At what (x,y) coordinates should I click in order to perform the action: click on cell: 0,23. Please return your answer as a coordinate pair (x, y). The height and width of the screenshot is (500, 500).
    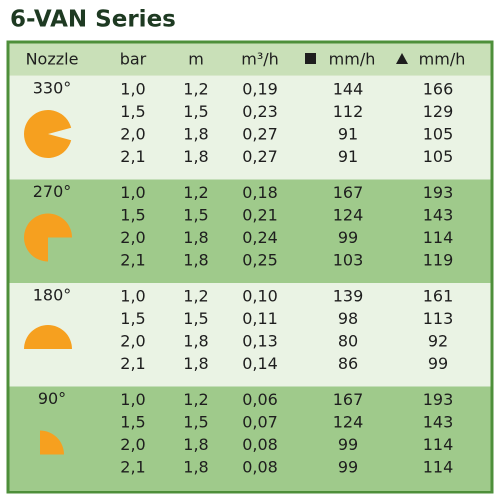
    Looking at the image, I should click on (260, 111).